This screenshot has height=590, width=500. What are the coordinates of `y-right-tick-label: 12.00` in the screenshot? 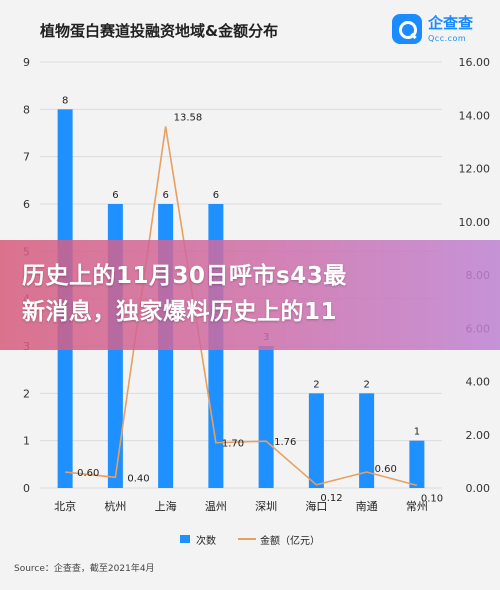 It's located at (475, 169).